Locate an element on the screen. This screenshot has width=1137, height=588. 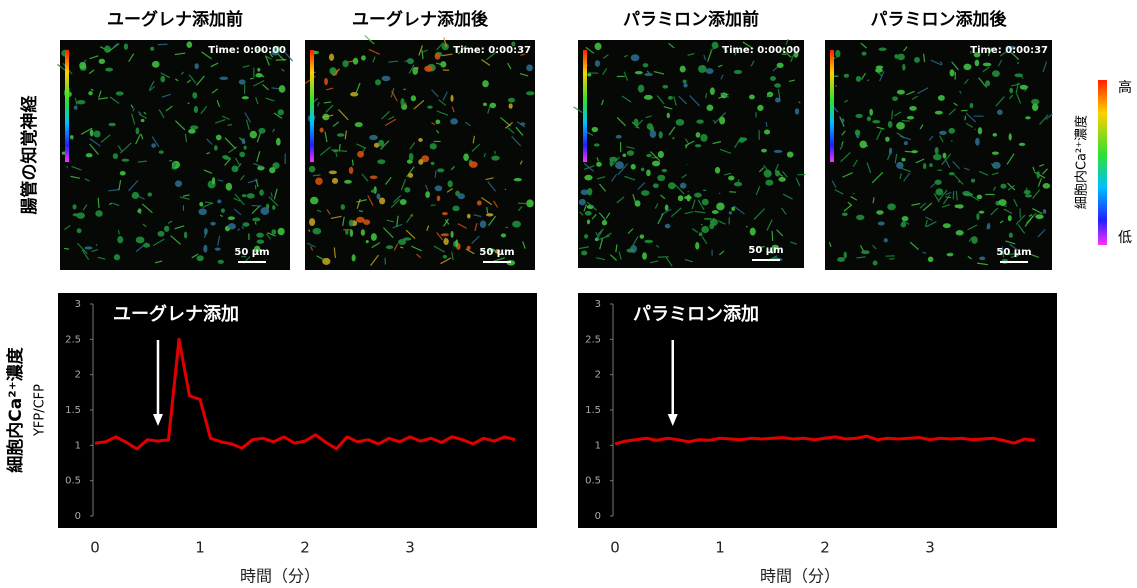
colorbar-label: 細胞内Ca²⁺濃度 is located at coordinates (1082, 162).